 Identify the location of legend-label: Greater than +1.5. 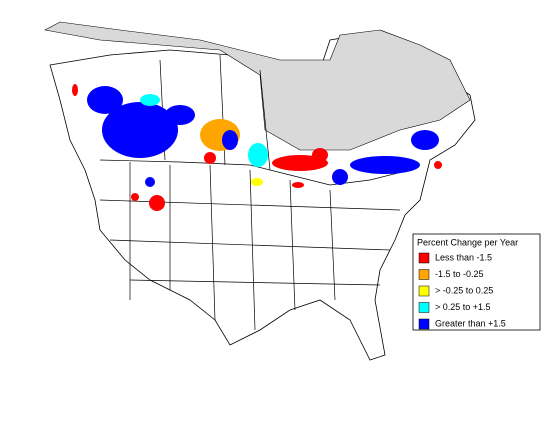
(470, 323).